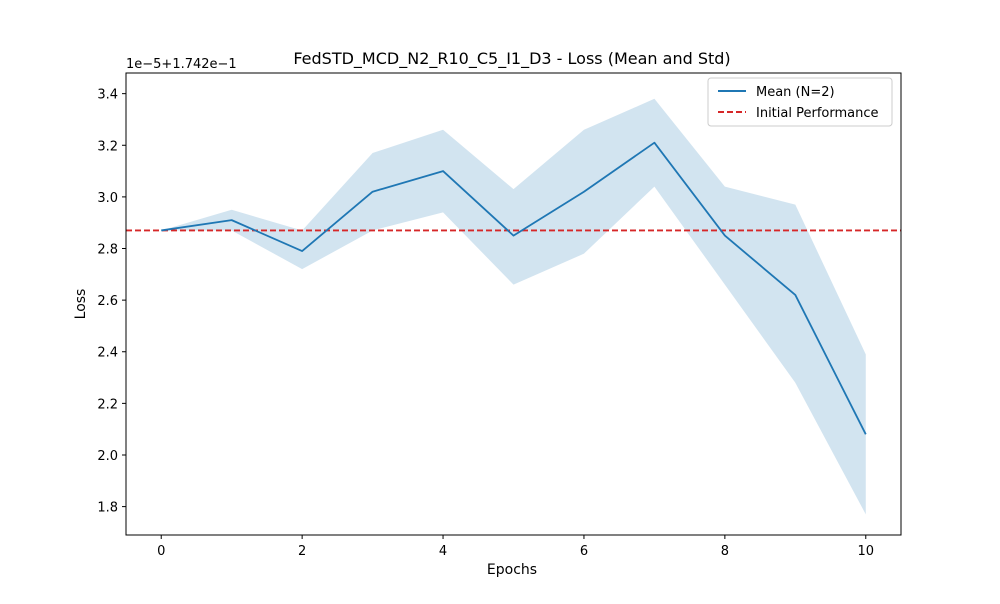  Describe the element at coordinates (584, 551) in the screenshot. I see `x-tick-label: 6` at that location.